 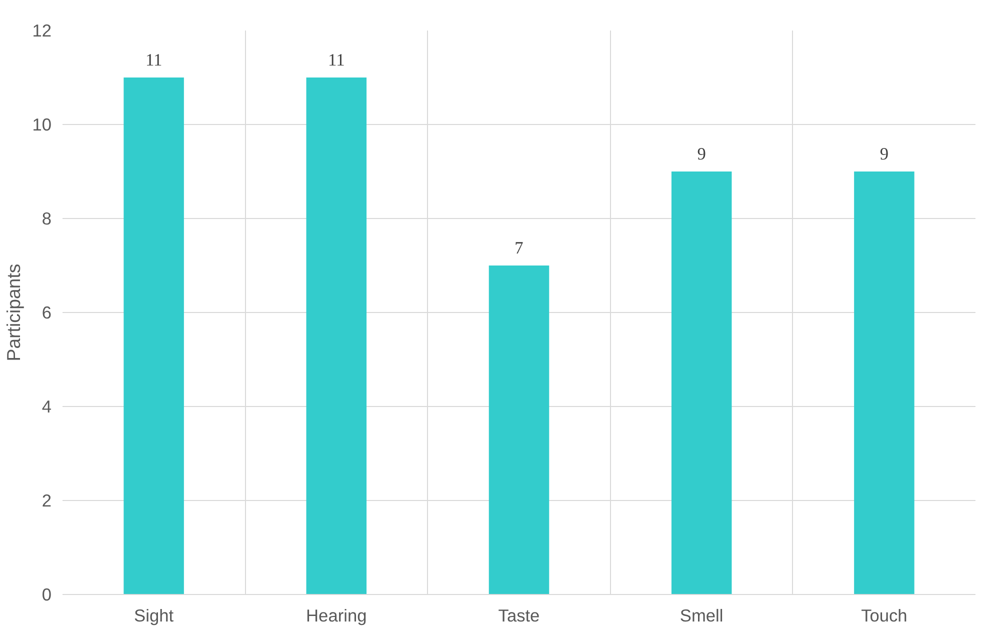 I want to click on x-tick-label: Touch, so click(x=884, y=616).